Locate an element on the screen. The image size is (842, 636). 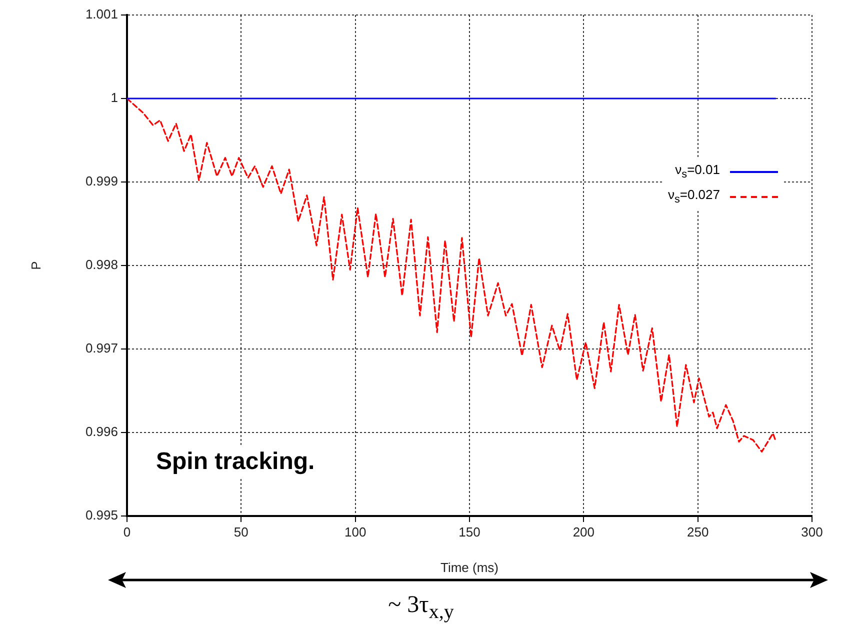
x-tick-label: 300 is located at coordinates (812, 532).